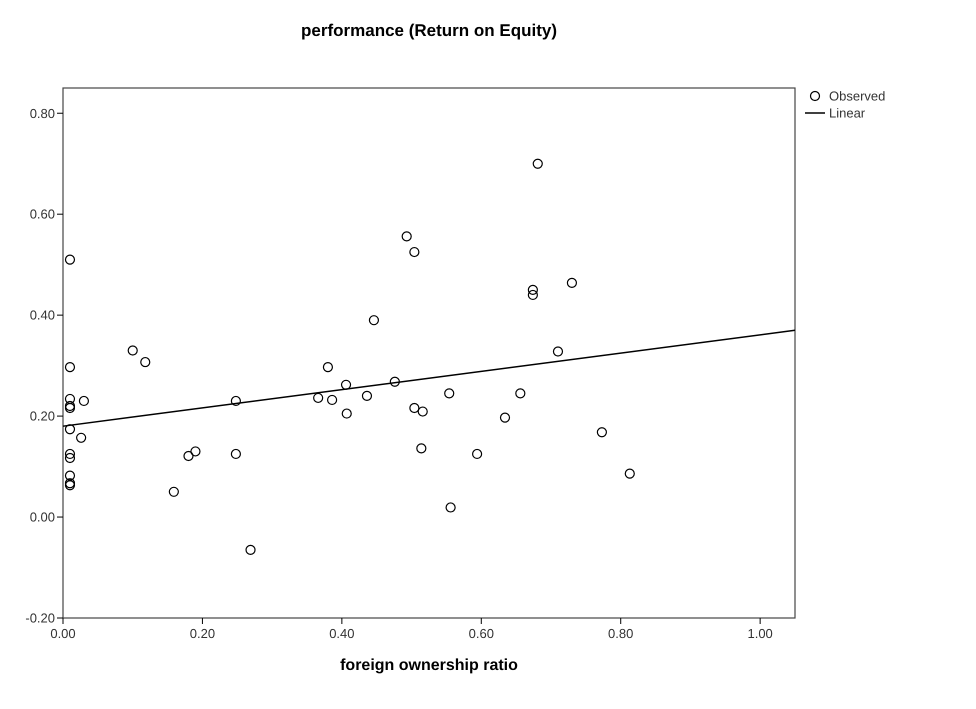 The image size is (976, 709). Describe the element at coordinates (42, 416) in the screenshot. I see `y-tick-label: 0.20` at that location.